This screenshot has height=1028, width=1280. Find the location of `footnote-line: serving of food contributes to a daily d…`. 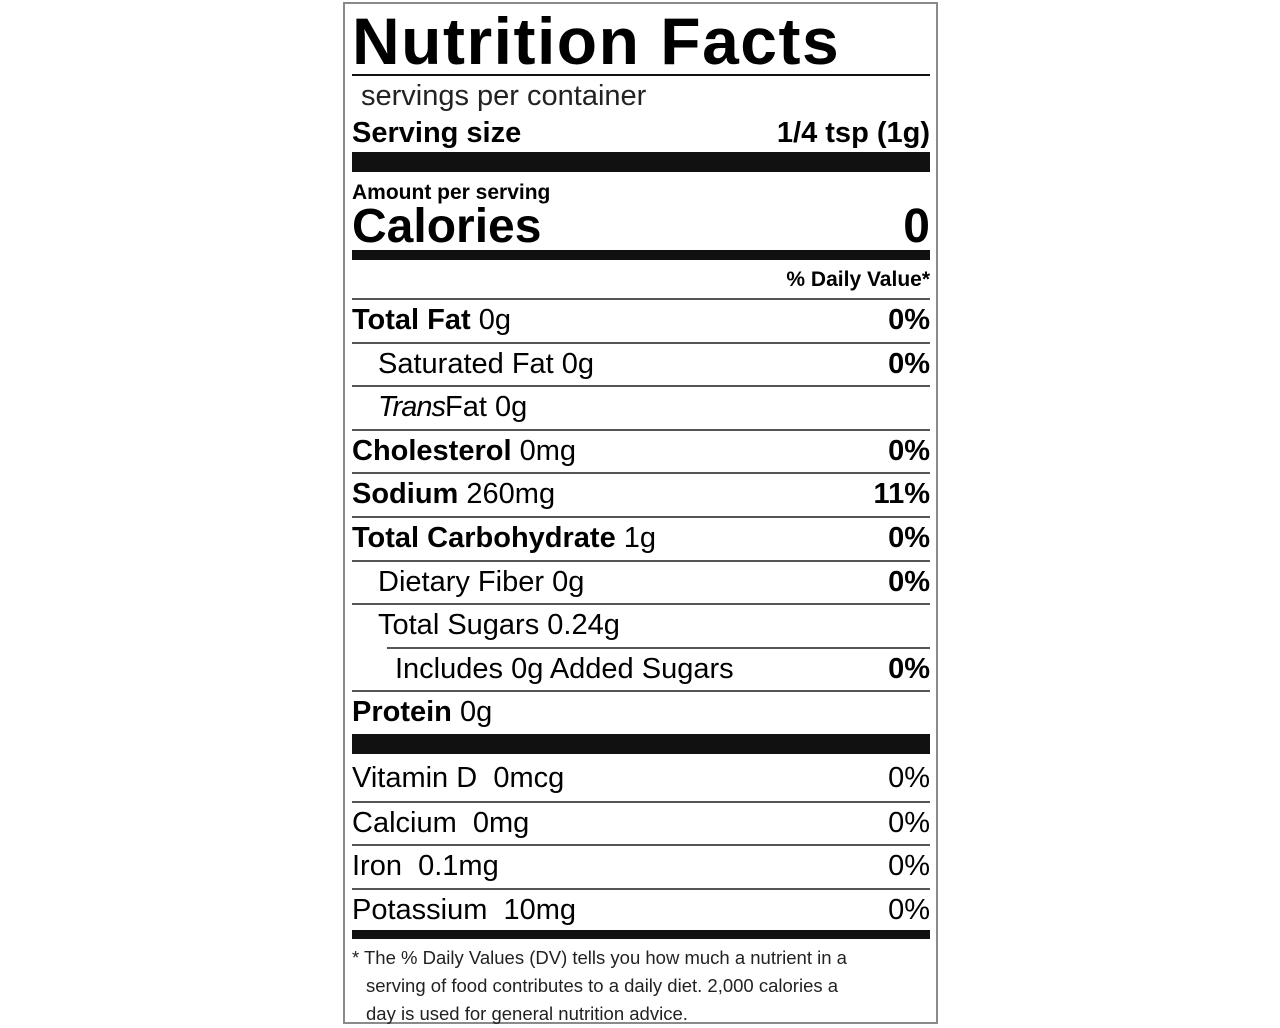

footnote-line: serving of food contributes to a daily d… is located at coordinates (602, 985).